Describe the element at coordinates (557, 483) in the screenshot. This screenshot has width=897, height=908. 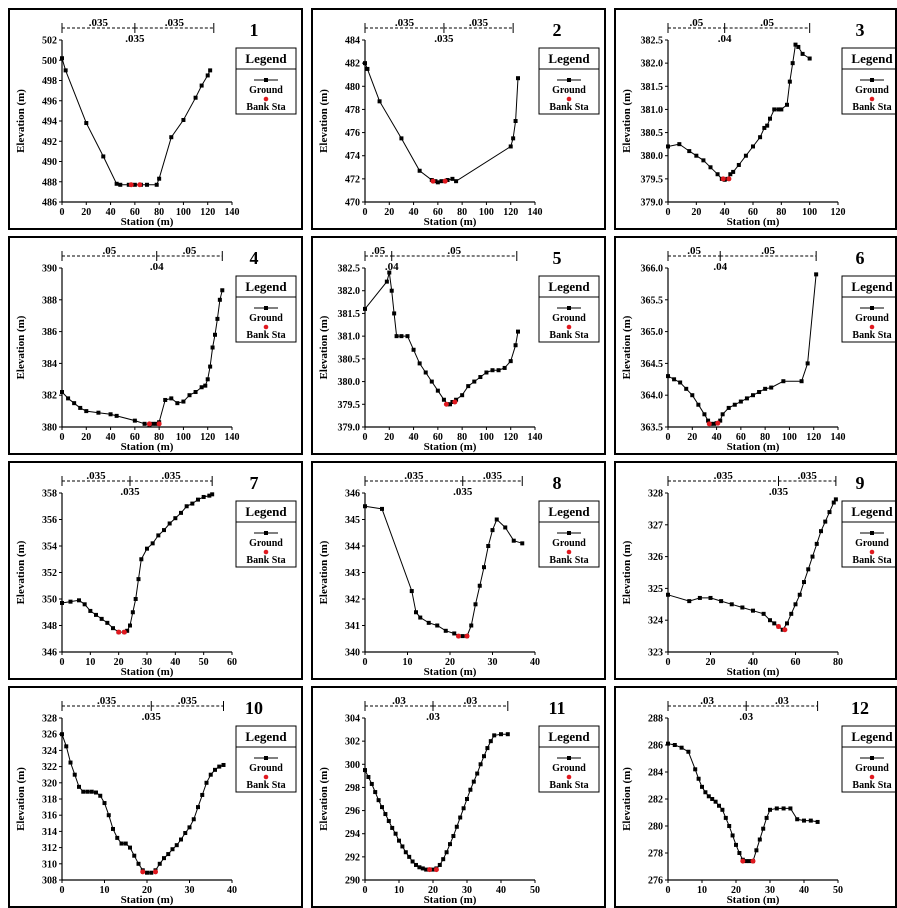
I see `chart-number: 8` at that location.